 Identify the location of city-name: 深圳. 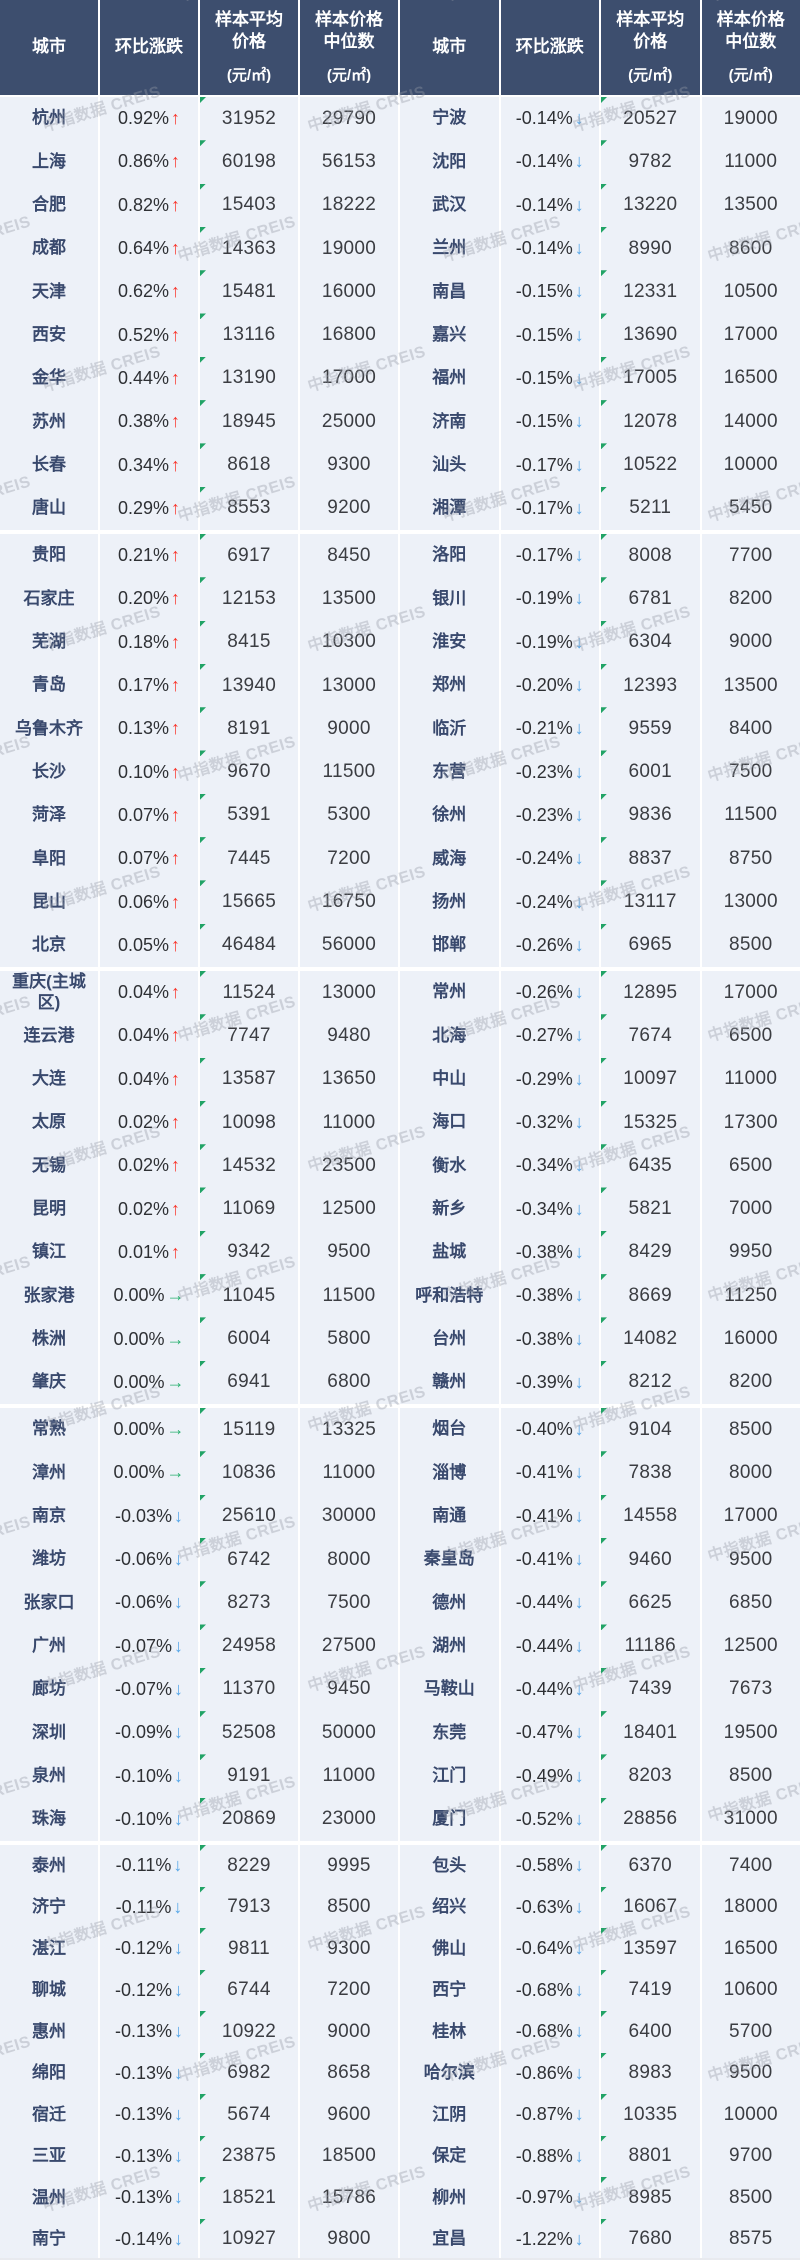
(49, 1732).